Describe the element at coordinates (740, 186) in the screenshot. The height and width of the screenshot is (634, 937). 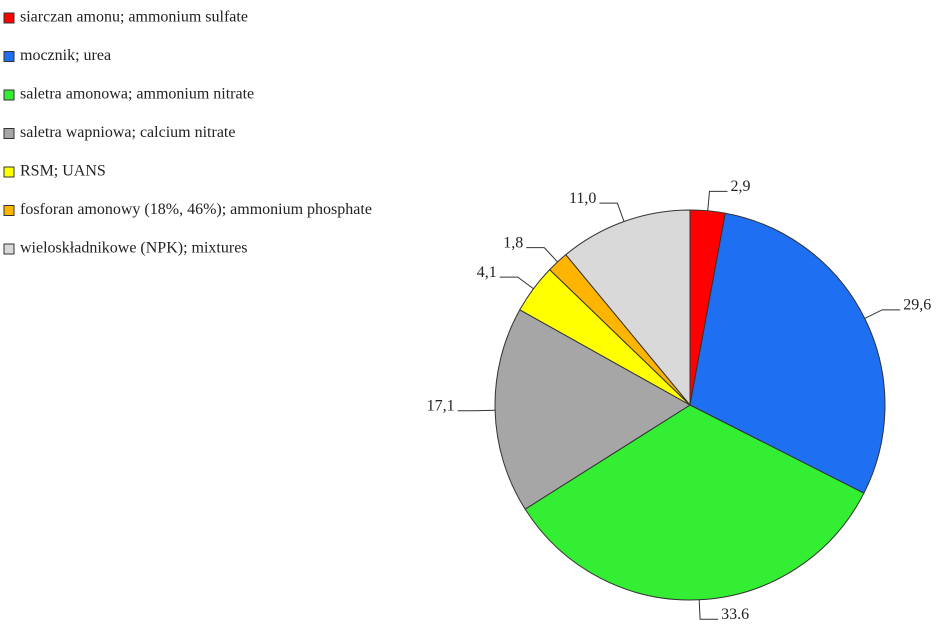
I see `data-label: 2,9` at that location.